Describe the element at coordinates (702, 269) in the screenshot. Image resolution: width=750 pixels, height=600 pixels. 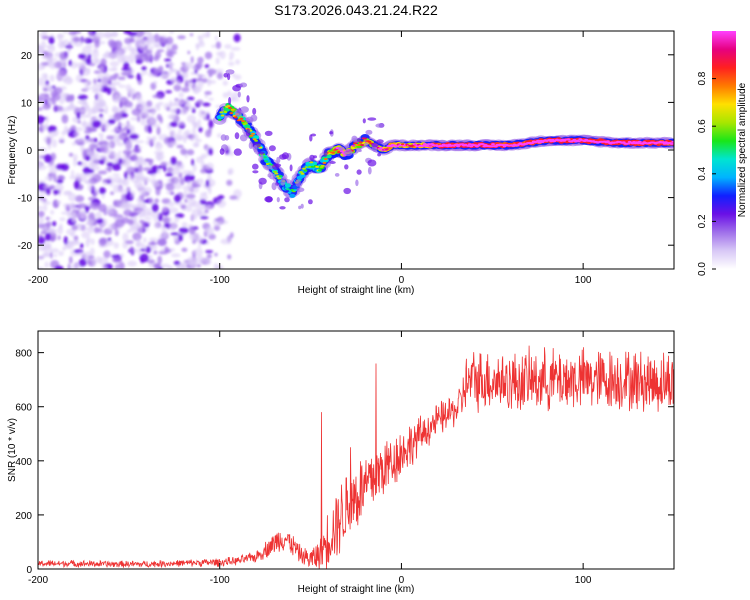
I see `colorbar-tick-label: 0.0` at that location.